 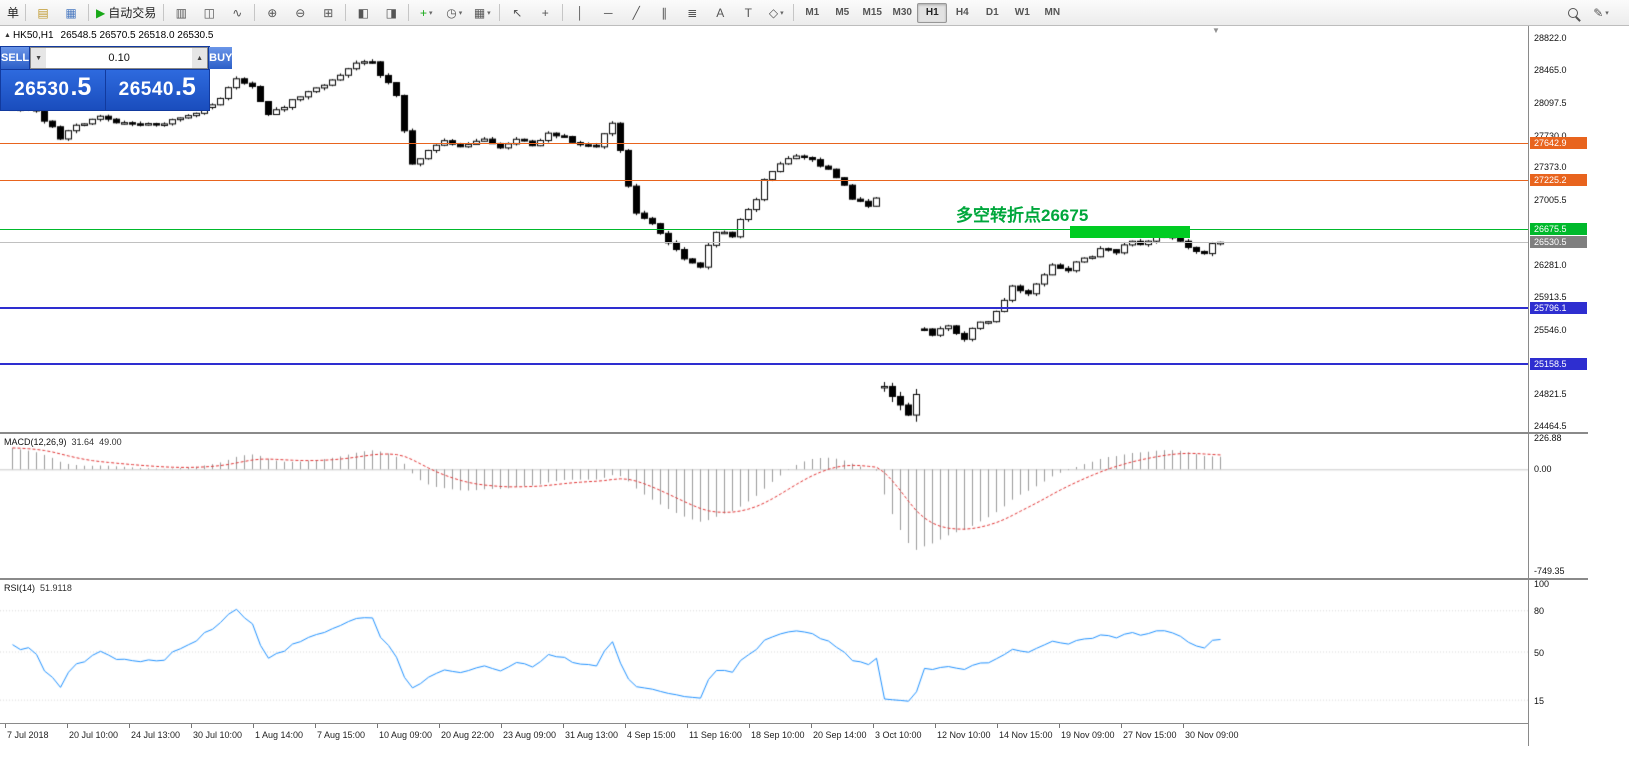 I want to click on symbol-search-icon-glyph, so click(x=1573, y=12).